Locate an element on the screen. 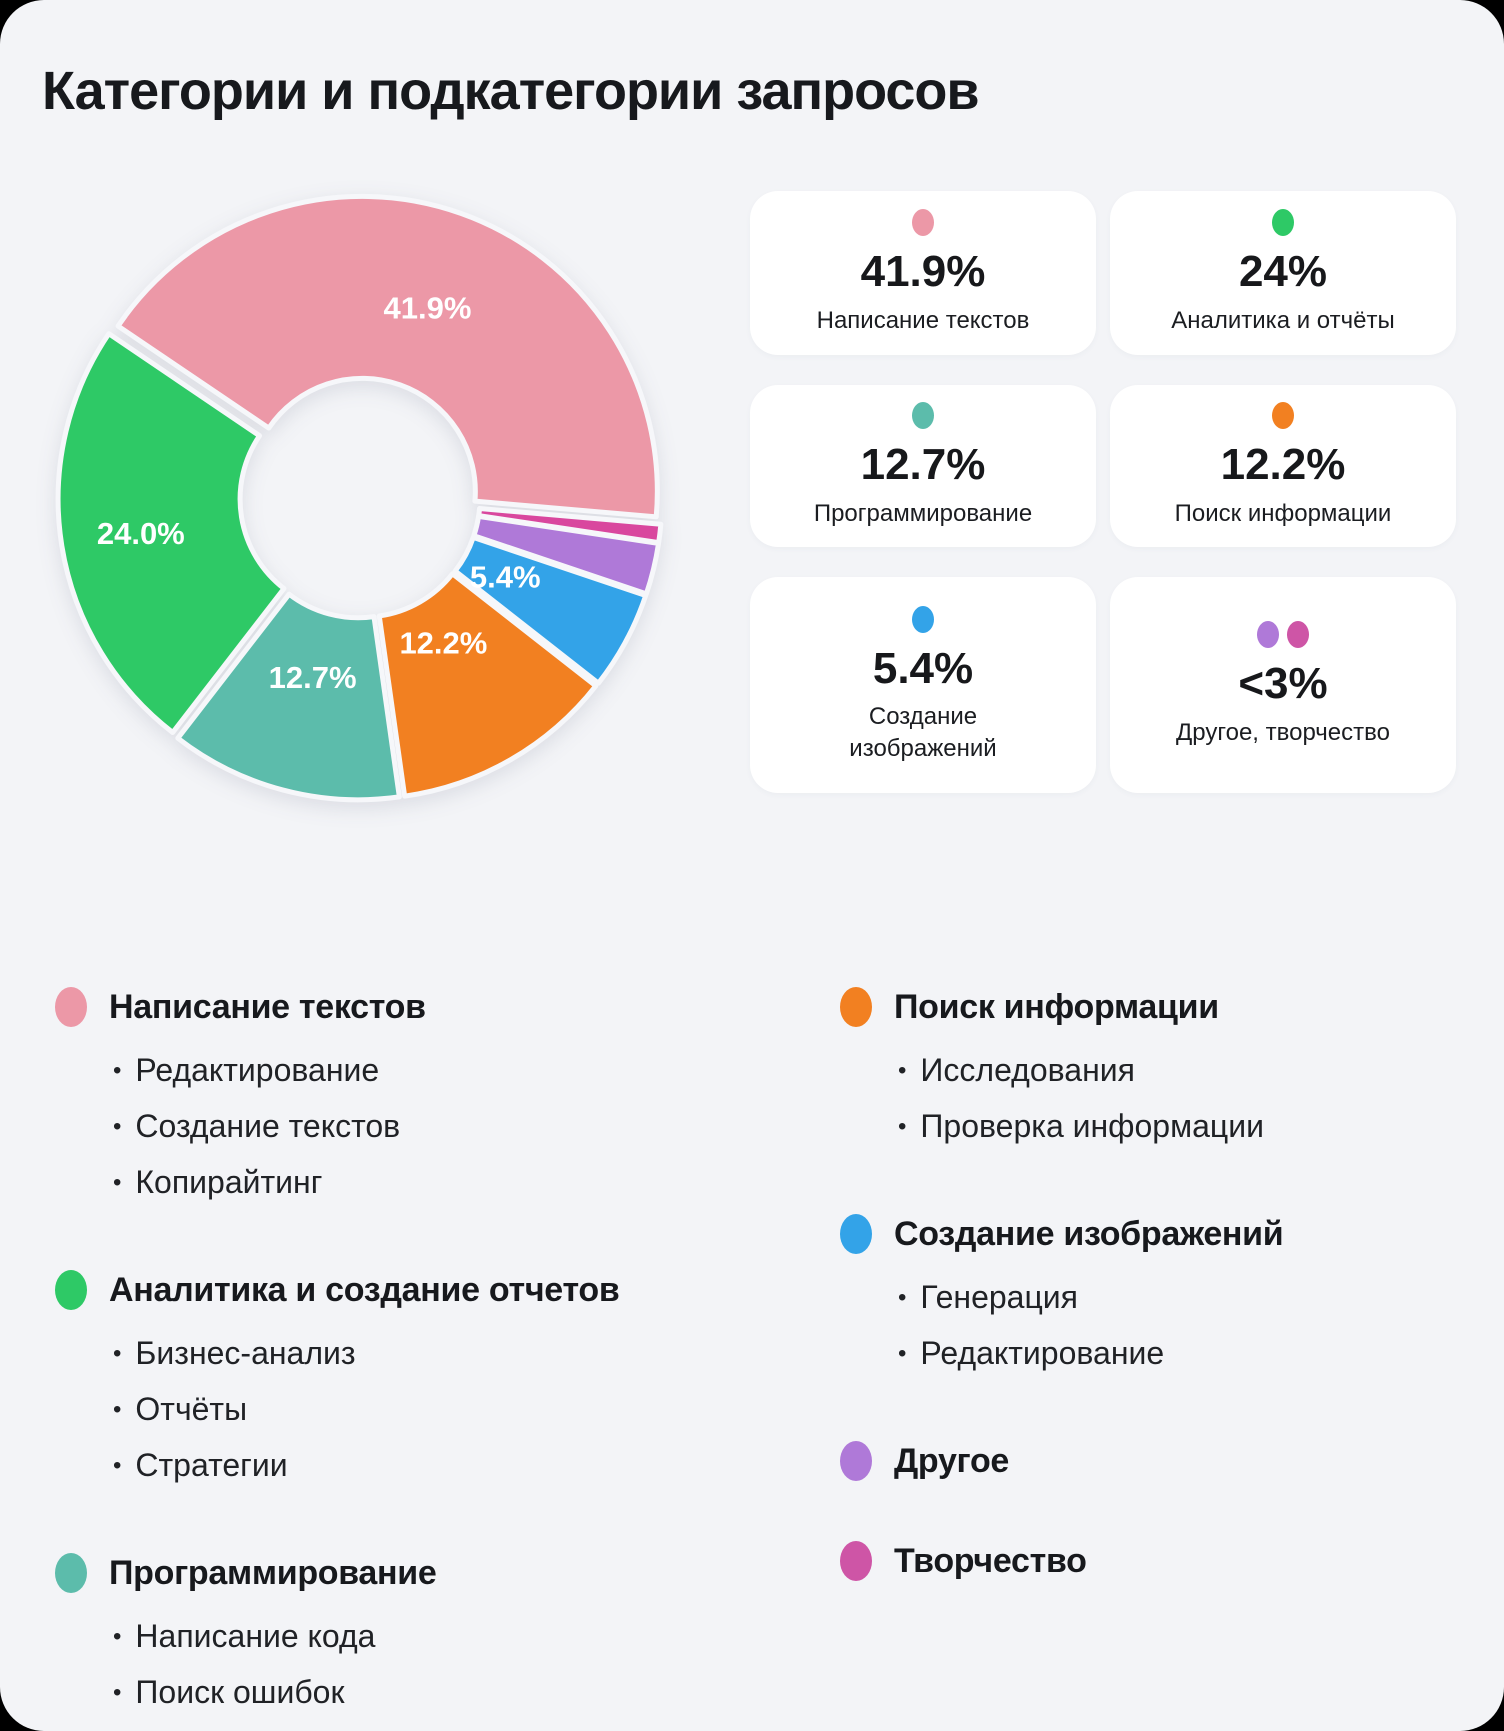 The image size is (1504, 1731). stat-card: <3% Другое, творчество is located at coordinates (1283, 685).